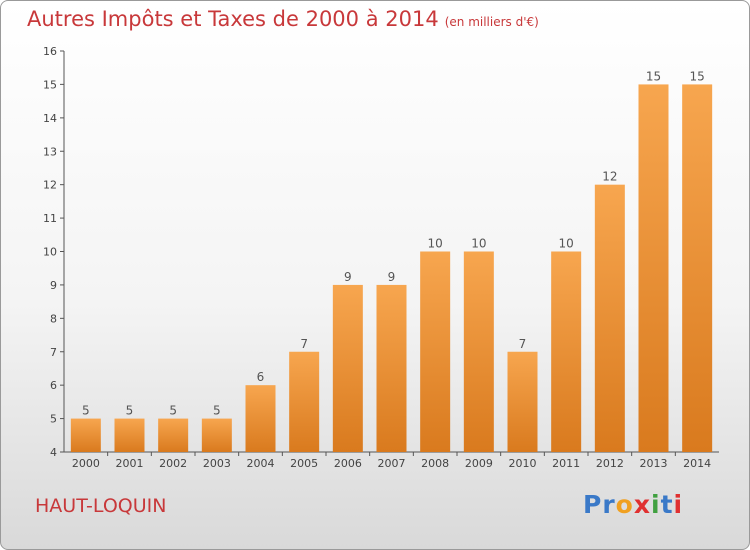  Describe the element at coordinates (53, 419) in the screenshot. I see `y-tick-label: 5` at that location.